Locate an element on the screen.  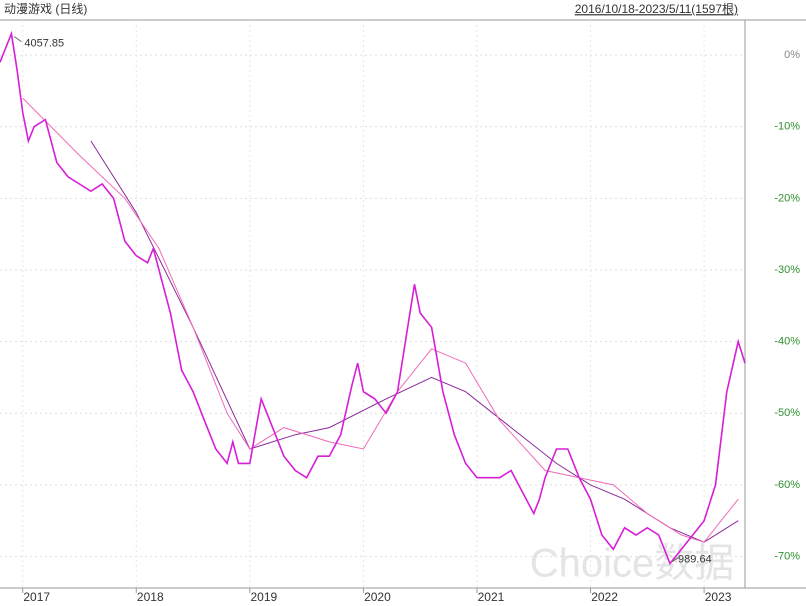
chart-subtitle: 2016/10/18-2023/5/11(1597根) is located at coordinates (656, 9).